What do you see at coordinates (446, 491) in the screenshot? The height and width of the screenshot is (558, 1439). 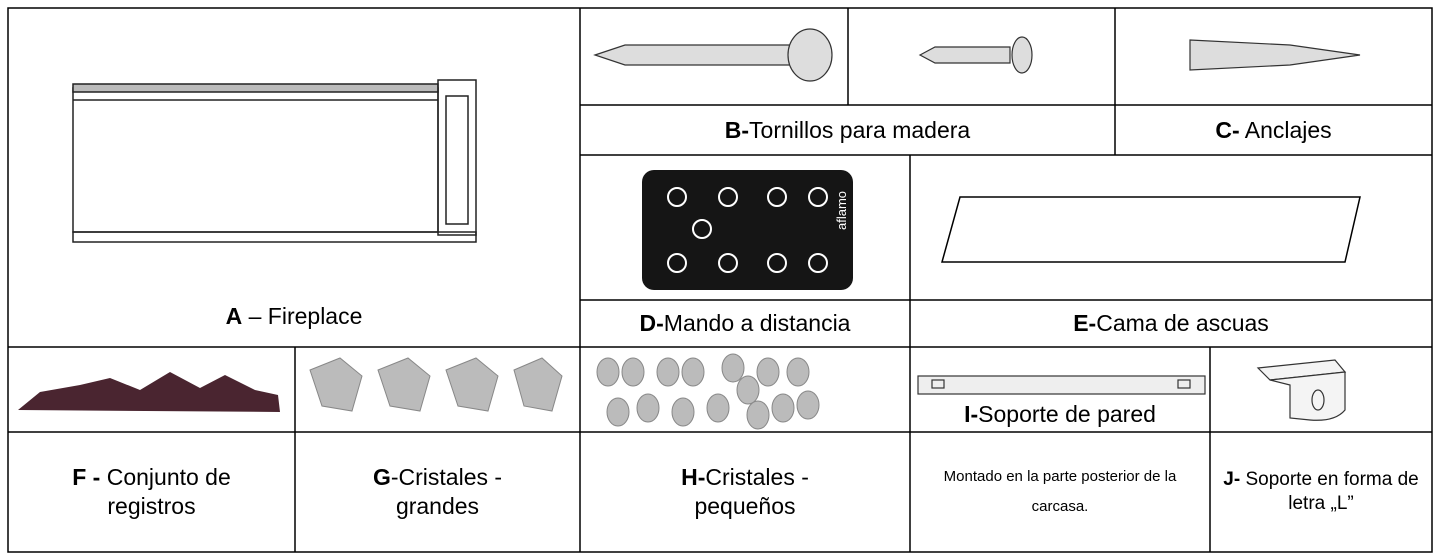 I see `label-text: -Cristales - grandes` at bounding box center [446, 491].